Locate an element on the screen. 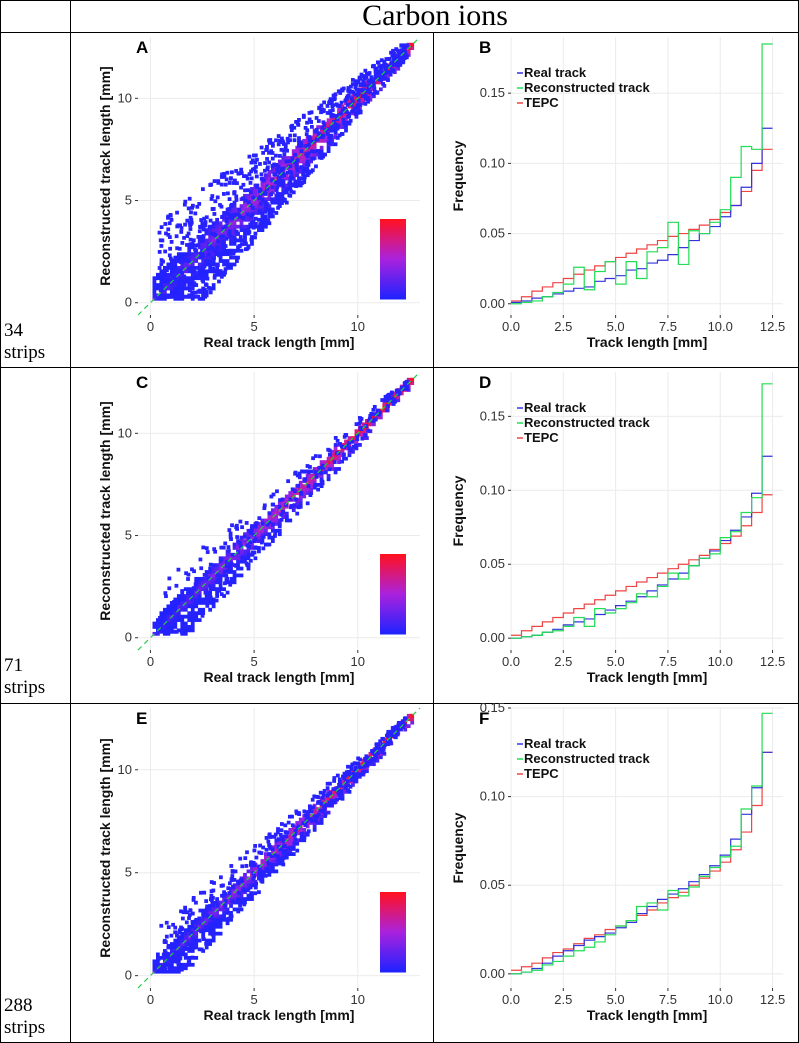 This screenshot has height=1043, width=799. x-tick-label: 0.0 is located at coordinates (511, 999).